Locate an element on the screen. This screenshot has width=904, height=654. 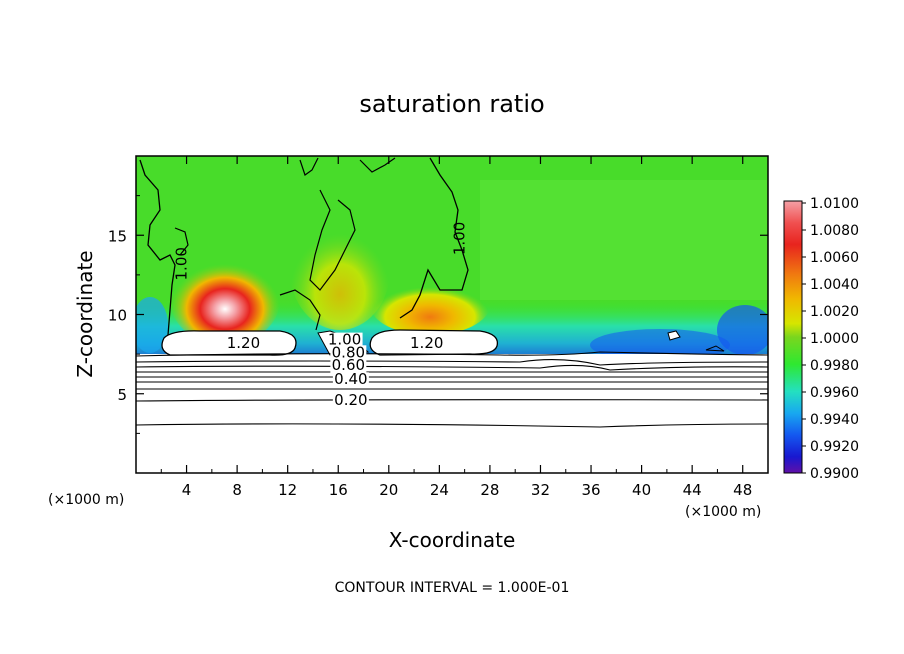
colorbar-label: 0.9960 is located at coordinates (834, 393).